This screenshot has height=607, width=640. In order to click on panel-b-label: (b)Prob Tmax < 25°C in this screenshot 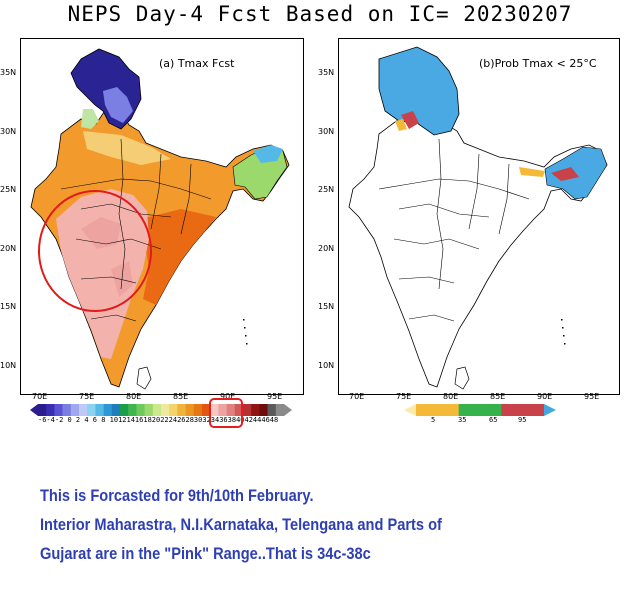, I will do `click(538, 63)`.